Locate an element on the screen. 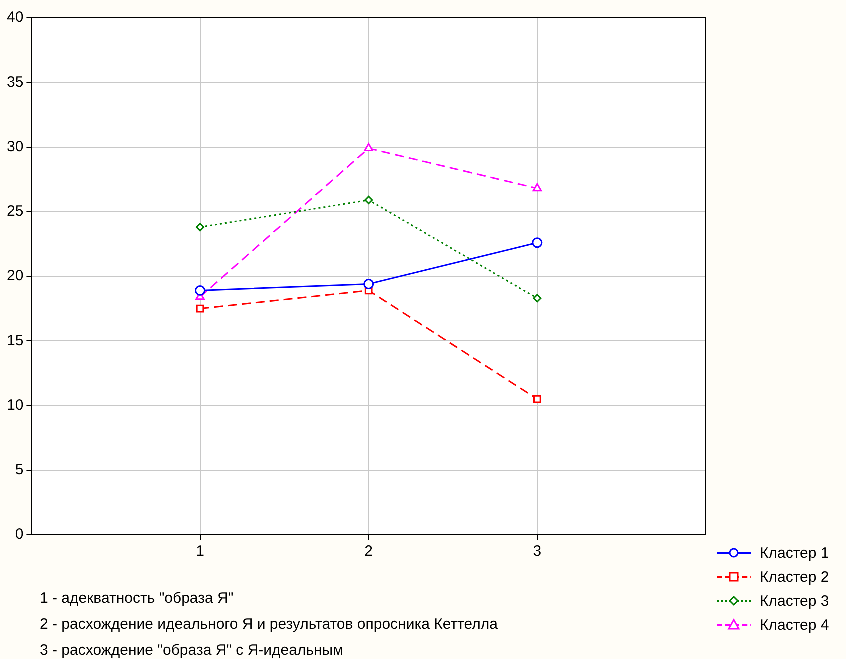  y-tick-label: 40 is located at coordinates (15, 17).